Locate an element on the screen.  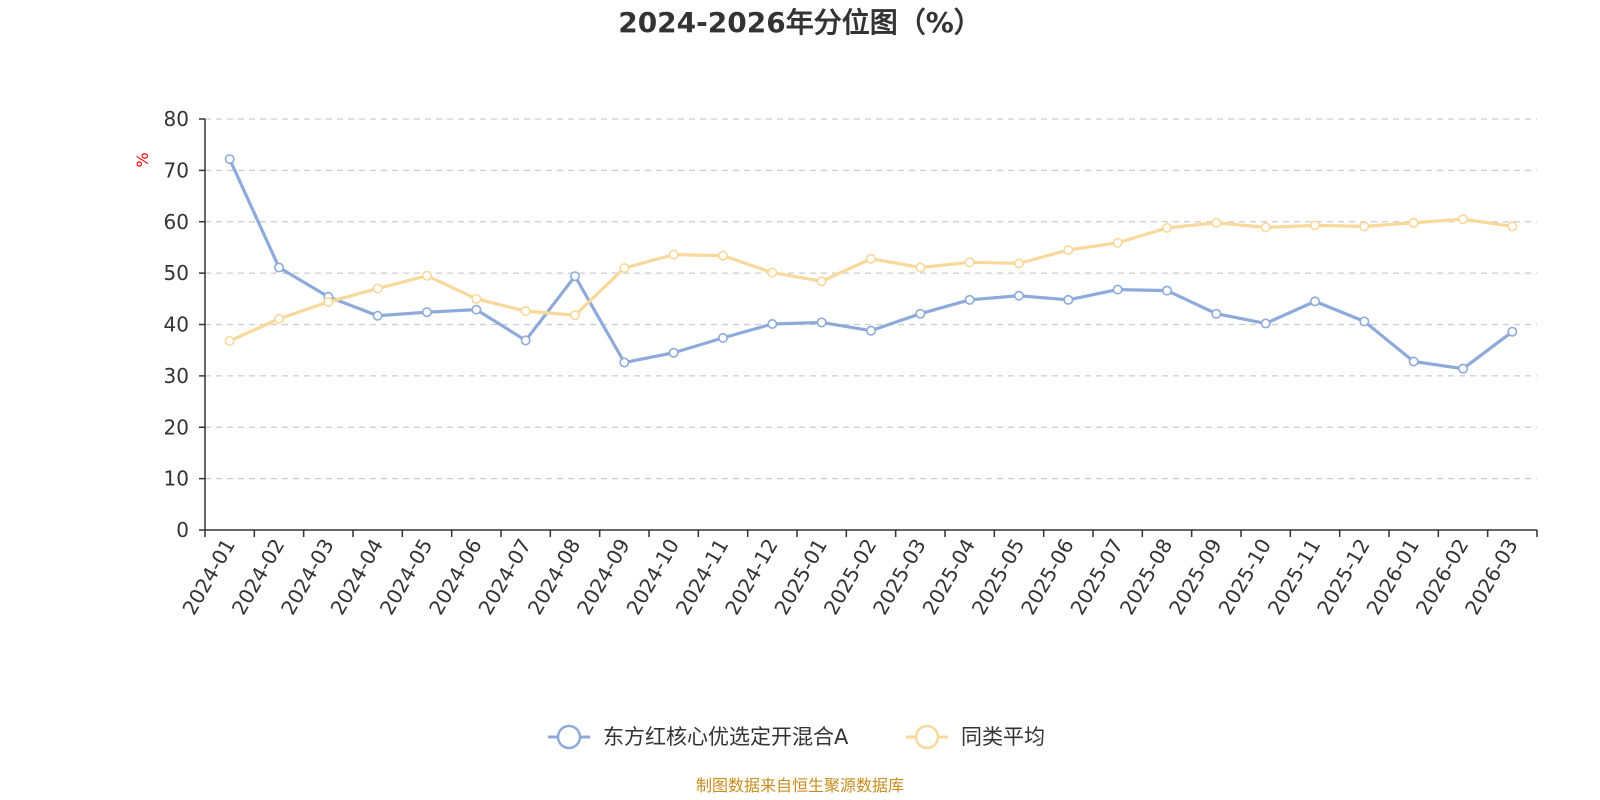
y-axis-unit-label: % is located at coordinates (142, 159).